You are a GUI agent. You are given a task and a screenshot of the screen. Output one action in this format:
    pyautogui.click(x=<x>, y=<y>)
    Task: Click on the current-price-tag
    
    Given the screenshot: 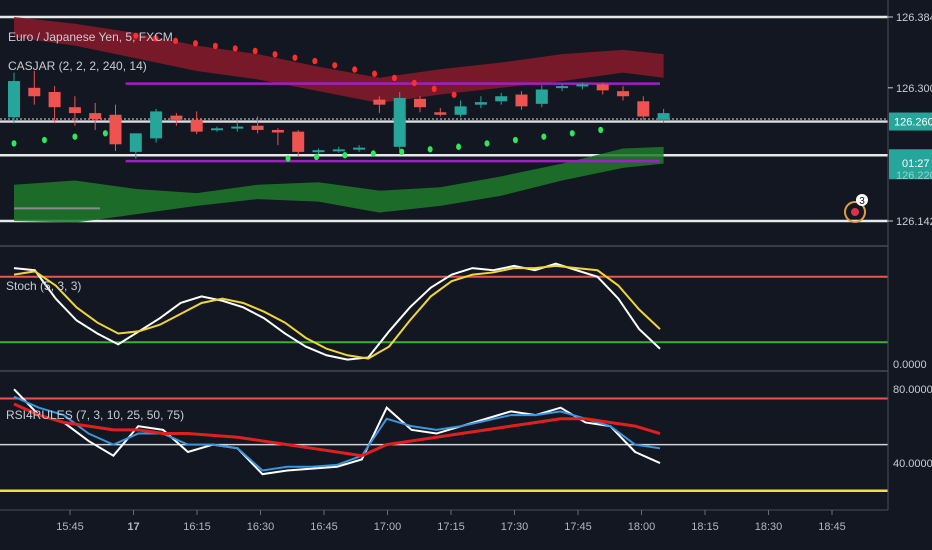 What is the action you would take?
    pyautogui.click(x=910, y=121)
    